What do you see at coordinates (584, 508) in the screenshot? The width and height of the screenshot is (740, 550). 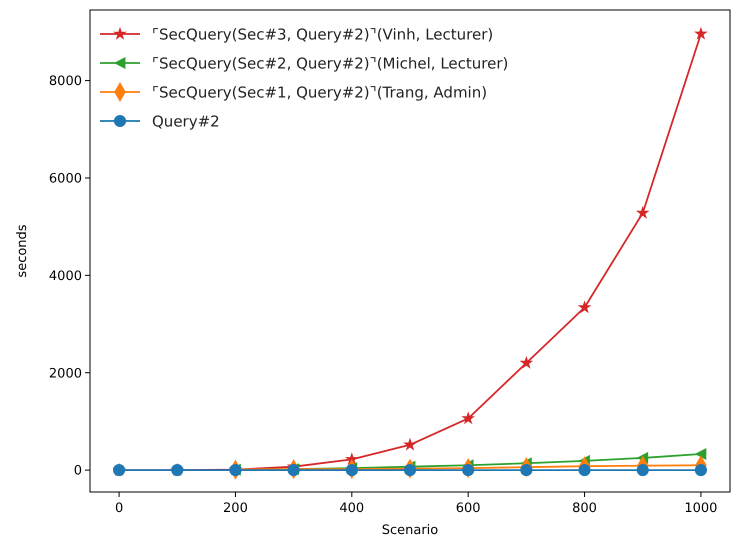 I see `x-tick-label: 800` at bounding box center [584, 508].